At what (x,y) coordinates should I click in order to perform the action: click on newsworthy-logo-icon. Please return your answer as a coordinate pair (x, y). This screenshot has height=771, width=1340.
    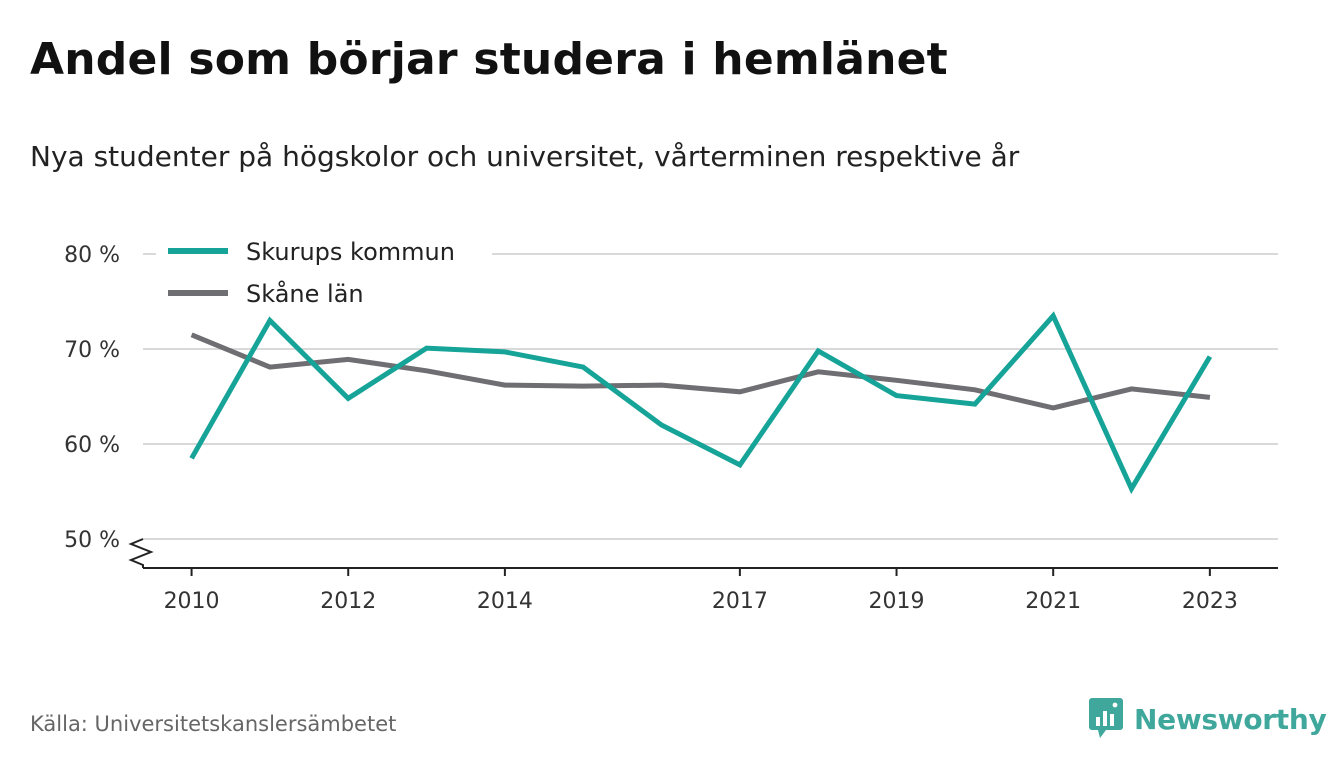
    Looking at the image, I should click on (1106, 718).